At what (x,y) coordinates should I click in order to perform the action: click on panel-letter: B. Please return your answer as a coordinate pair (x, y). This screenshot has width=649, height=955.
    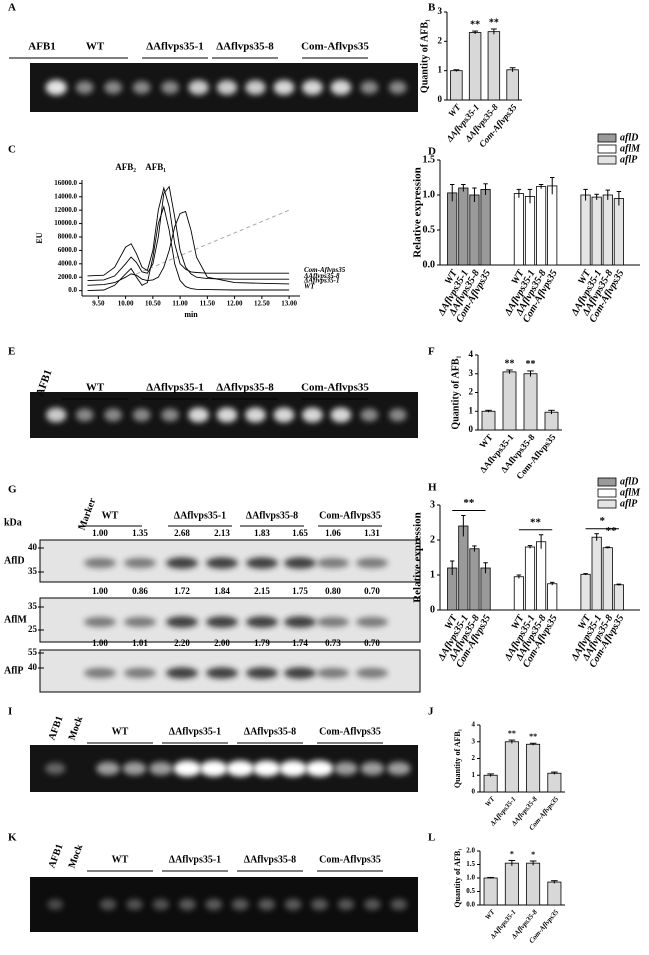
    Looking at the image, I should click on (432, 8).